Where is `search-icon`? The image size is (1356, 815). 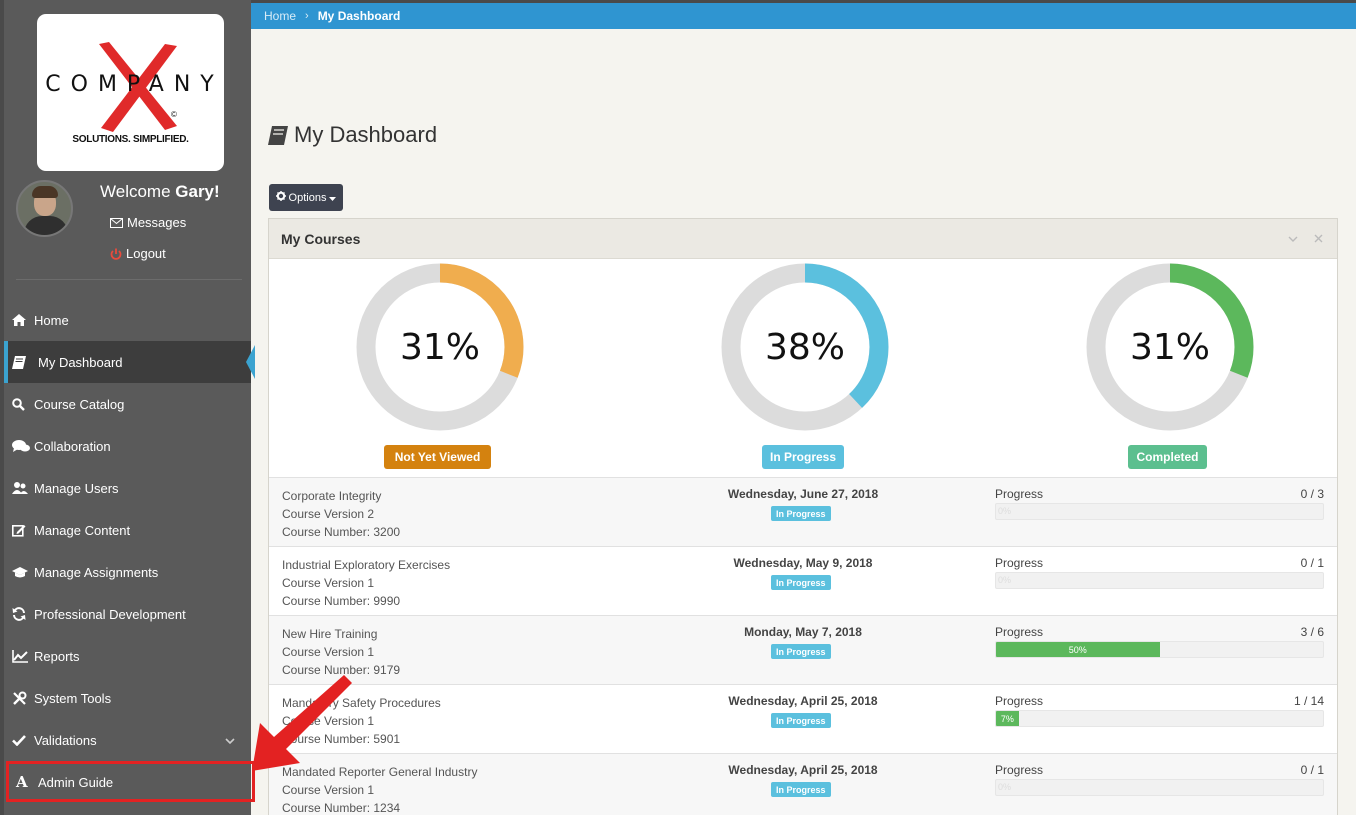
search-icon is located at coordinates (19, 404).